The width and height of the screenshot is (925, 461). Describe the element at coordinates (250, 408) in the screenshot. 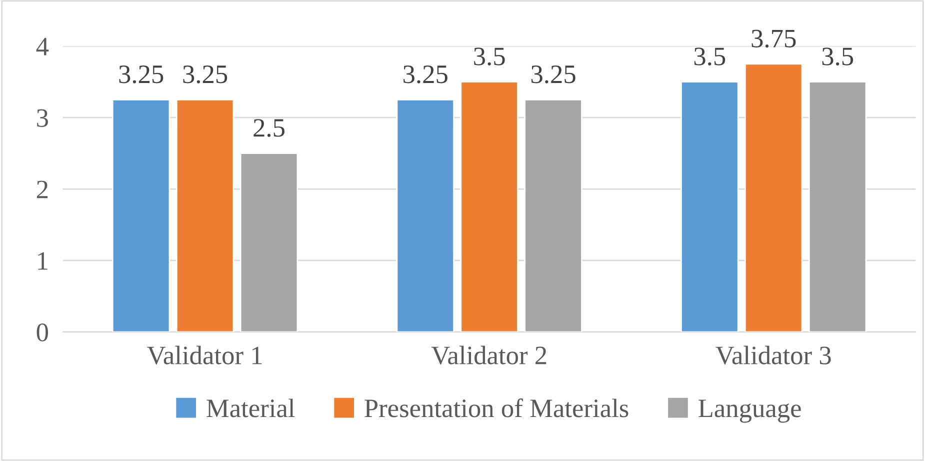

I see `legend-label: Material` at that location.